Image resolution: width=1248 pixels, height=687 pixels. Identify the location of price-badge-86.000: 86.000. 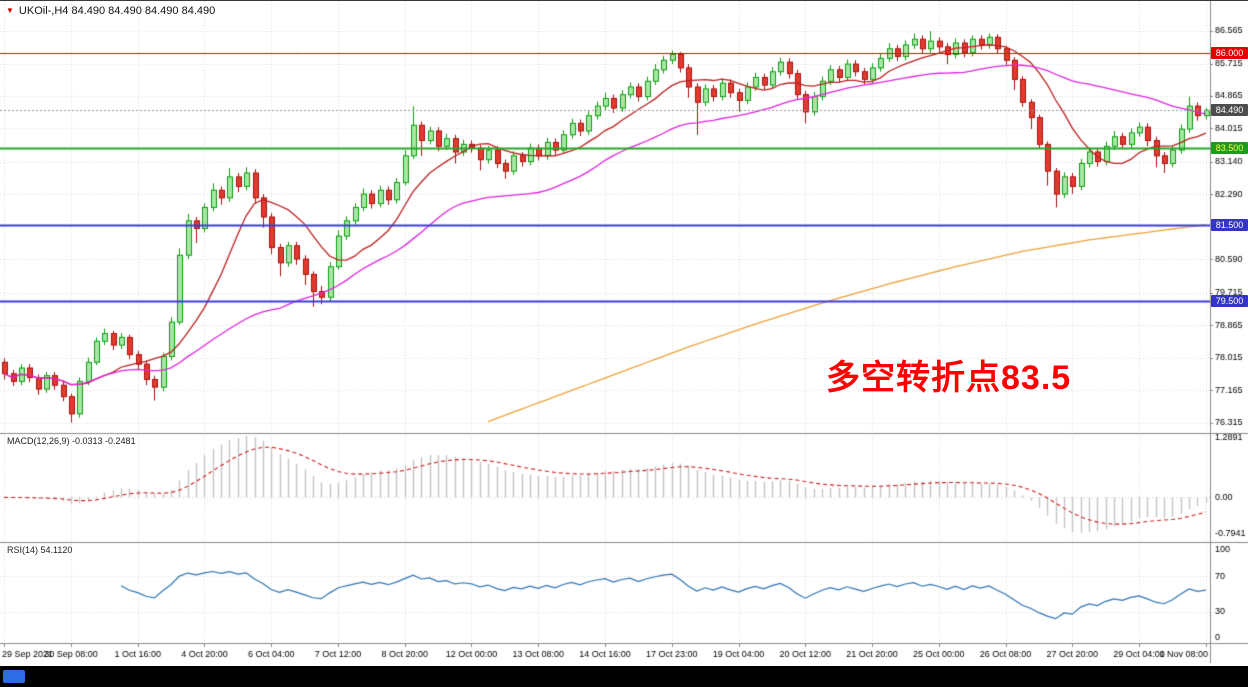
(1229, 52).